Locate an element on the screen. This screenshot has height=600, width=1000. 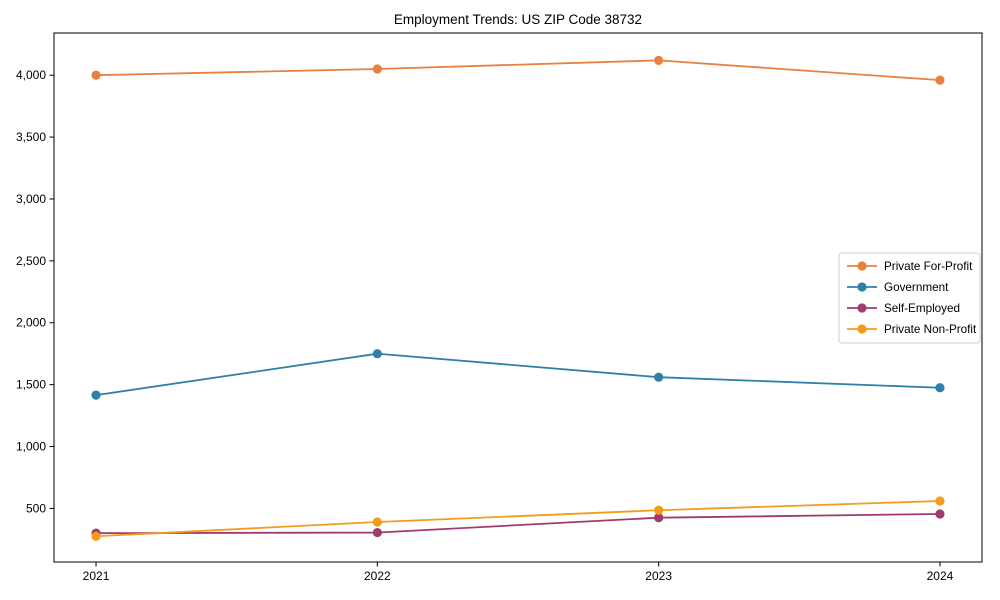
x-tick-label: 2023 is located at coordinates (658, 576).